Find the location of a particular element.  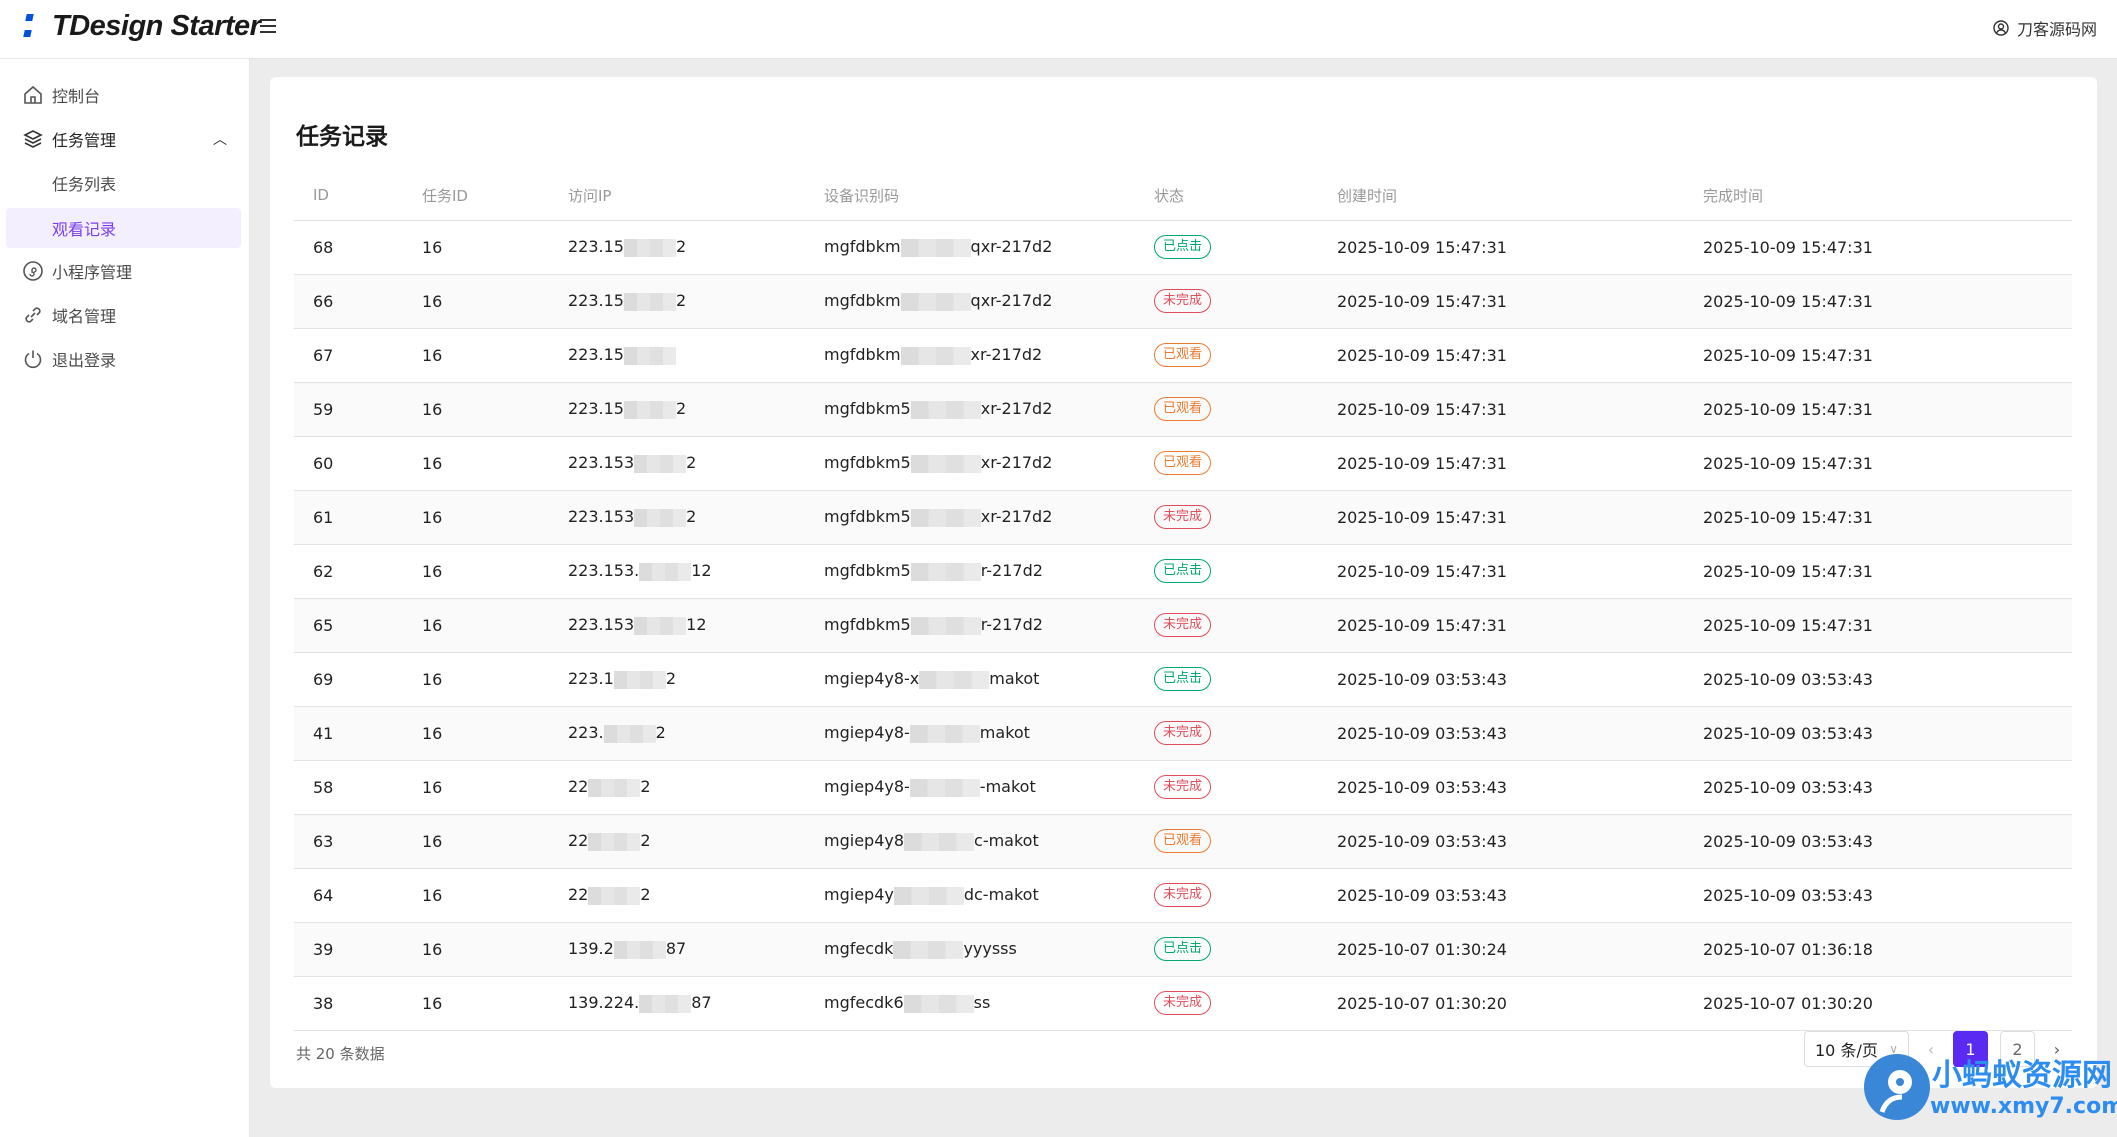

cell-id: 59 is located at coordinates (358, 409).